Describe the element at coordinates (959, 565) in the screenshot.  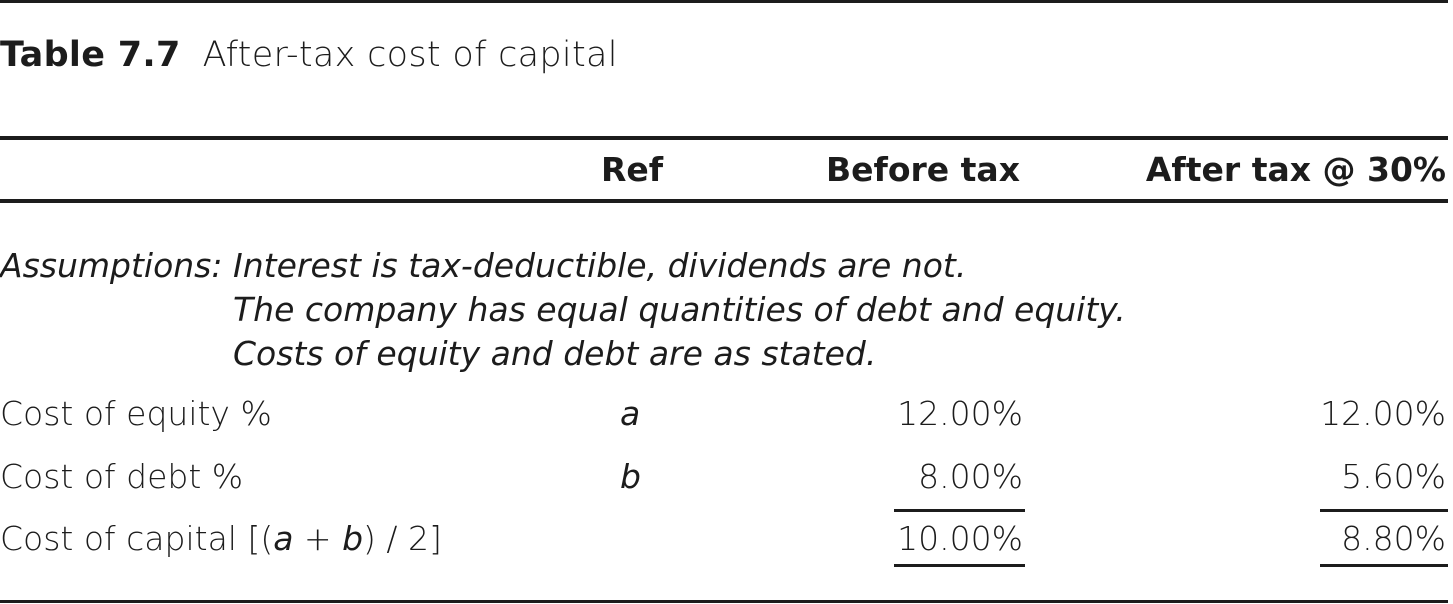
I see `total-rule-before-tax` at that location.